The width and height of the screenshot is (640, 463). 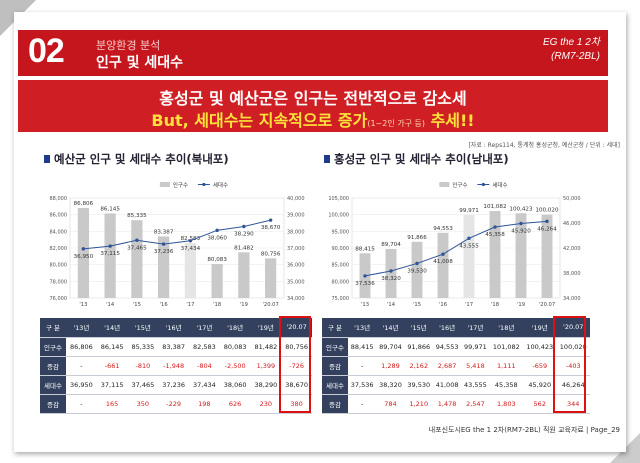 What do you see at coordinates (540, 404) in the screenshot?
I see `table-cell: 562` at bounding box center [540, 404].